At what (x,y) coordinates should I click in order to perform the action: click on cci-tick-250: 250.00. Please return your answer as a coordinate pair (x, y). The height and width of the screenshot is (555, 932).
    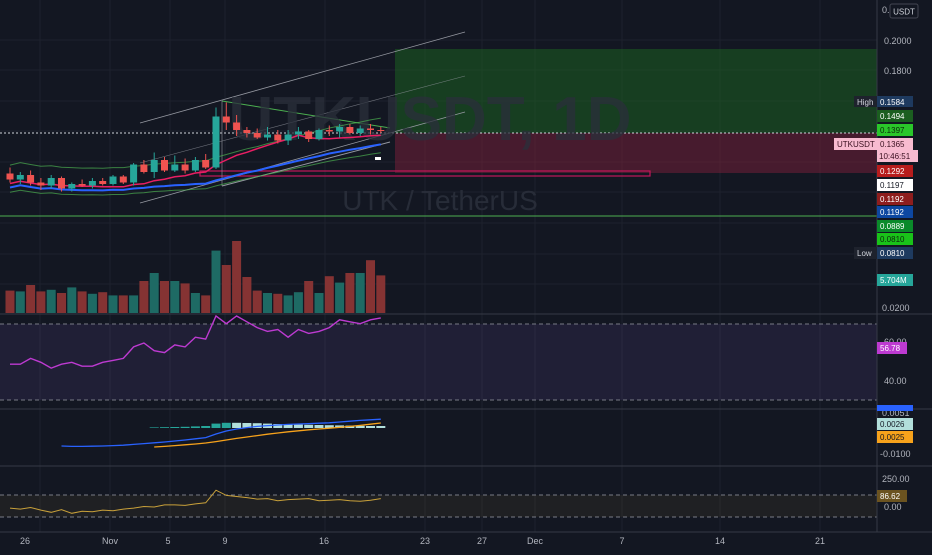
    Looking at the image, I should click on (896, 479).